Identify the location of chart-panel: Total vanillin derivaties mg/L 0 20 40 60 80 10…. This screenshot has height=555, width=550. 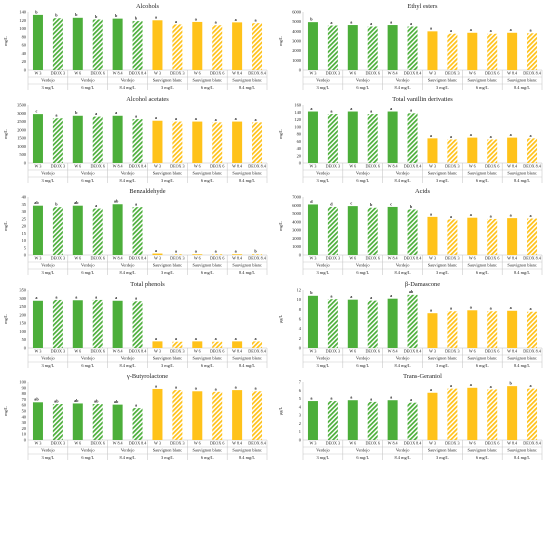
(412, 139).